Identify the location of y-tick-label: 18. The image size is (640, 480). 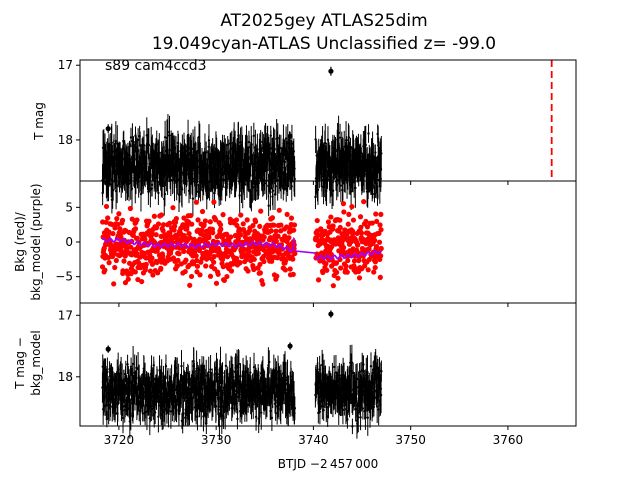
(65, 140).